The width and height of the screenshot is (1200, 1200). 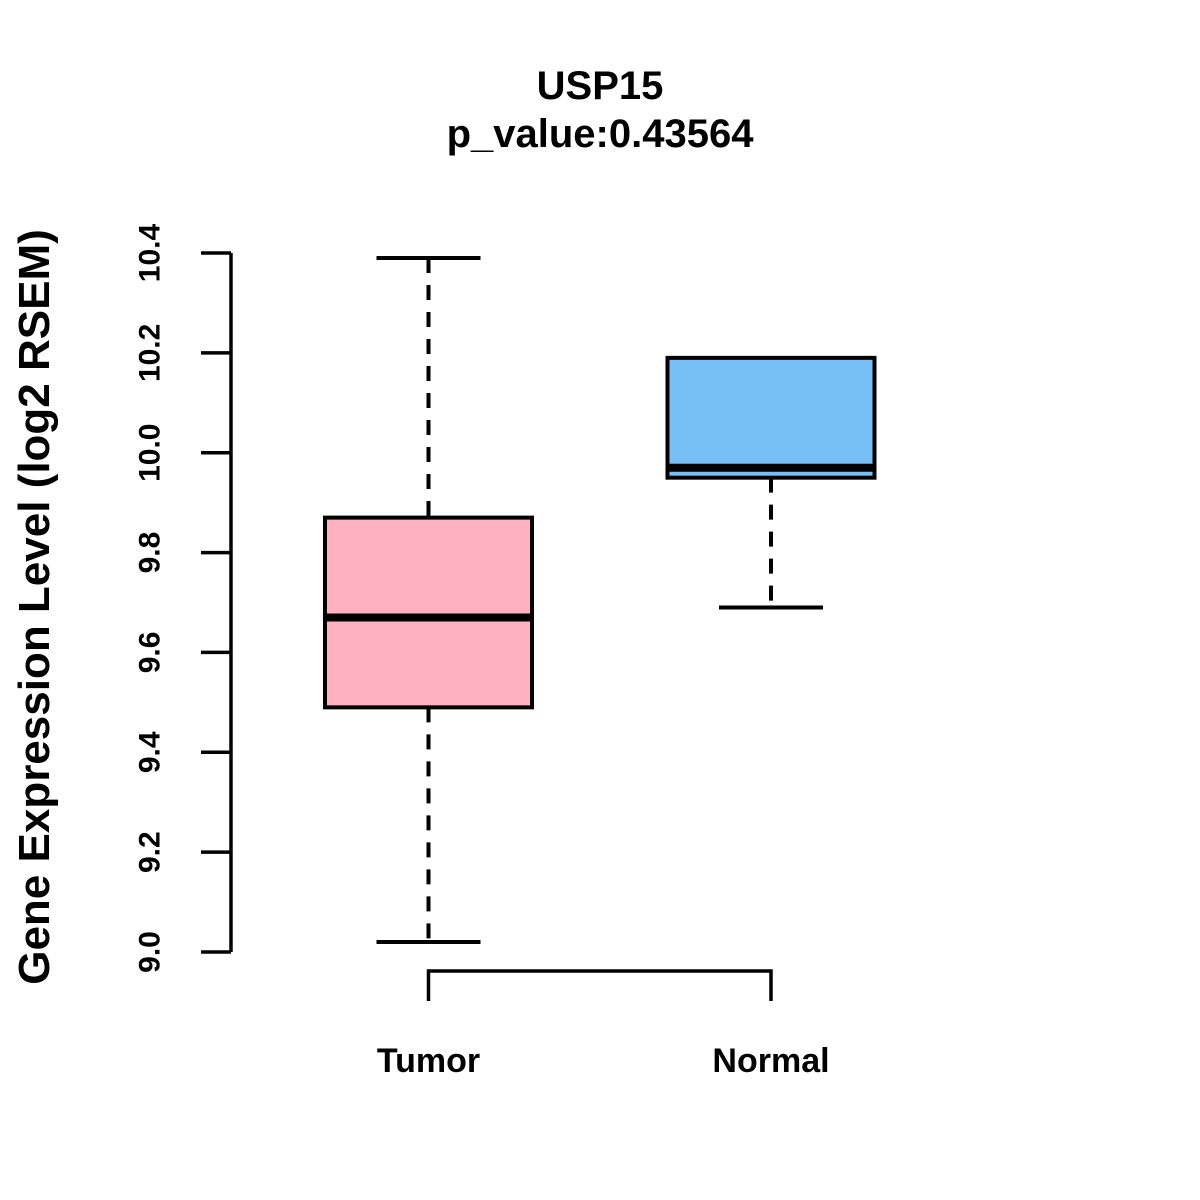 I want to click on y-axis-tick-label: 9.8, so click(x=150, y=553).